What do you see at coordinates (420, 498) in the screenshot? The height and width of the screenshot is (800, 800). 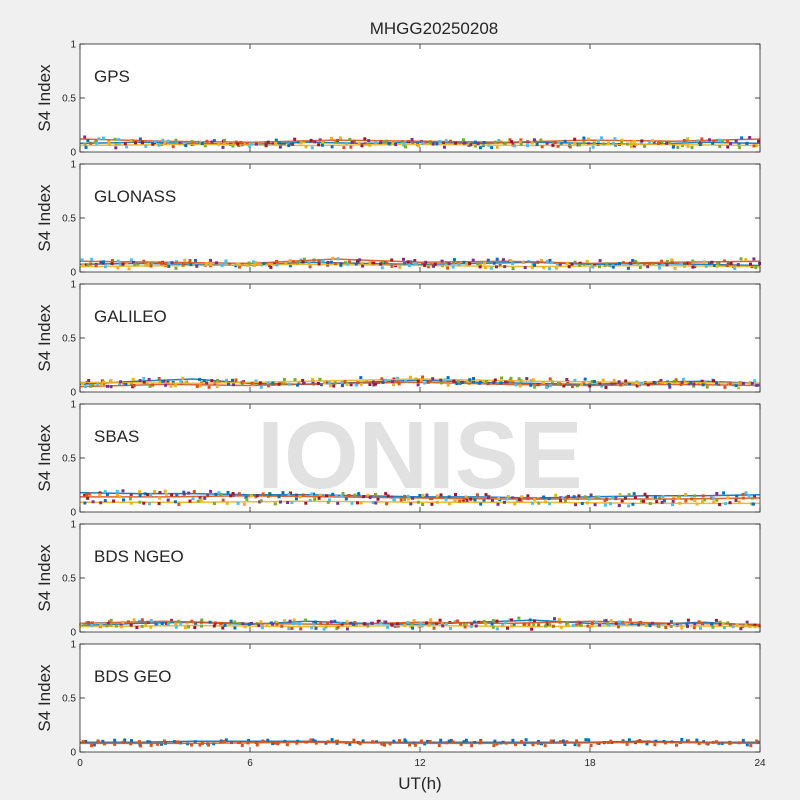 I see `panel-data-points` at bounding box center [420, 498].